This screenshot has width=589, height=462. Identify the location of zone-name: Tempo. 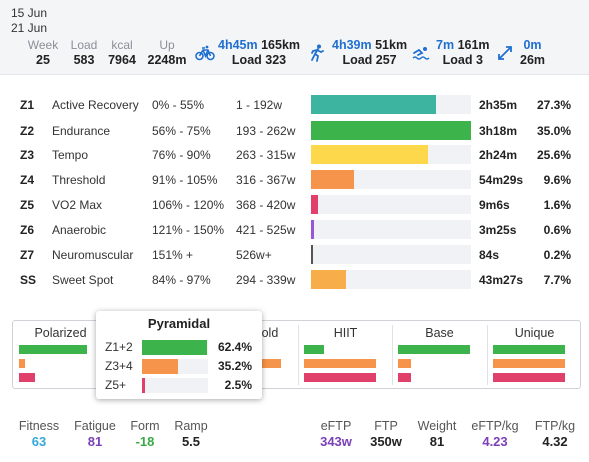
(70, 155).